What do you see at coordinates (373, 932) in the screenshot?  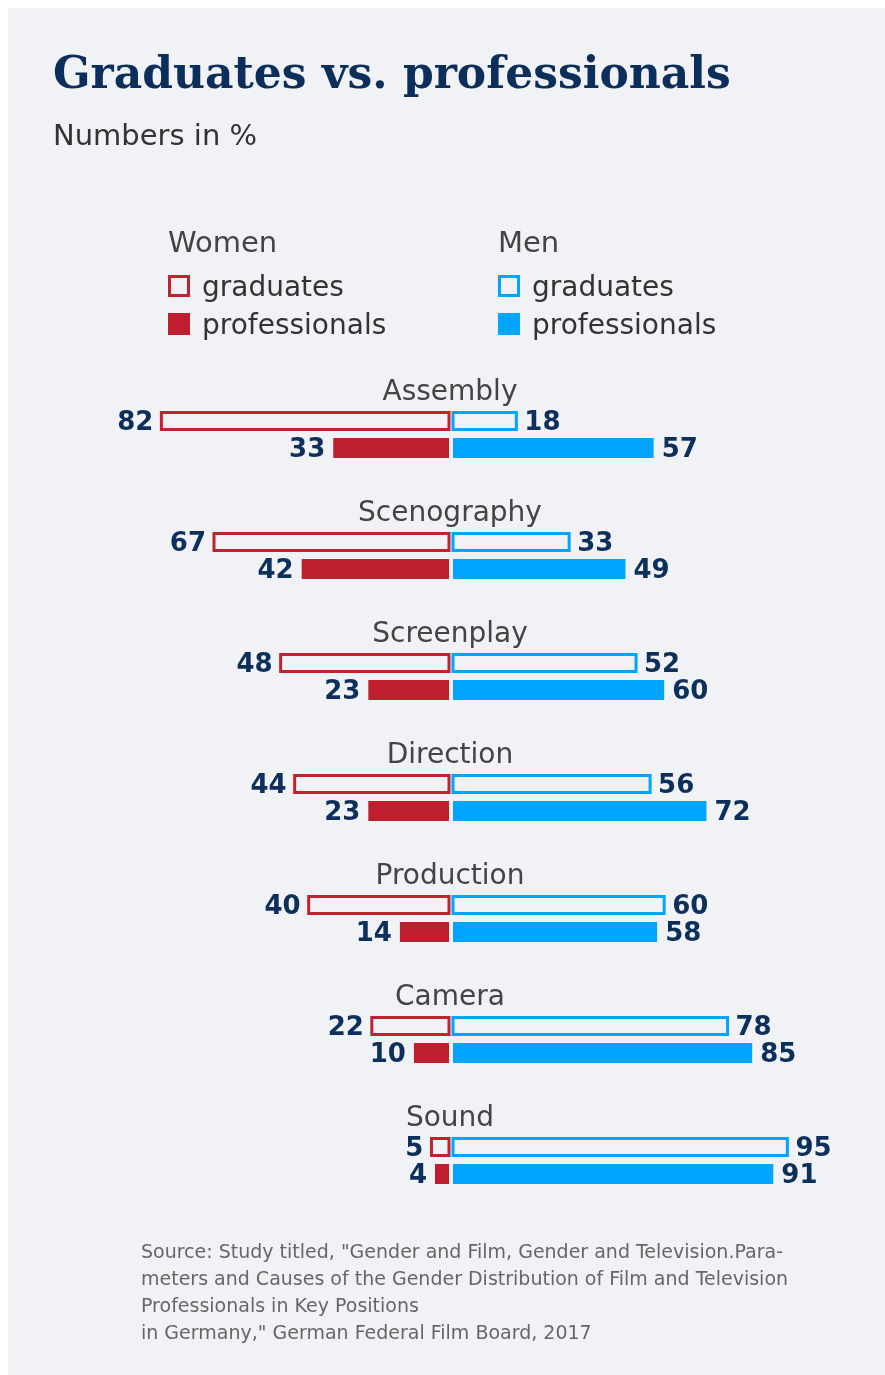 I see `data-label: 14` at bounding box center [373, 932].